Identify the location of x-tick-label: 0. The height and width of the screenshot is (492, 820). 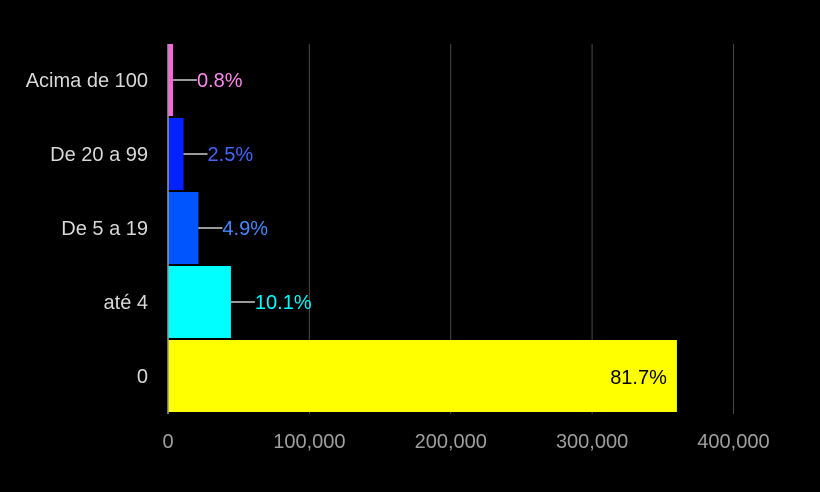
(167, 442).